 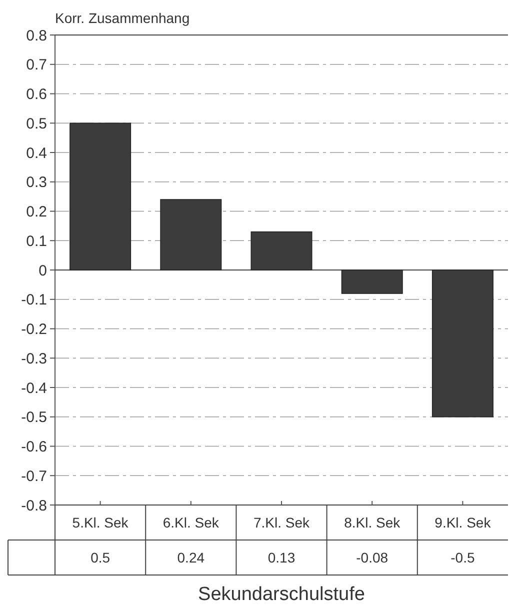 What do you see at coordinates (191, 557) in the screenshot?
I see `data-label: 0.24` at bounding box center [191, 557].